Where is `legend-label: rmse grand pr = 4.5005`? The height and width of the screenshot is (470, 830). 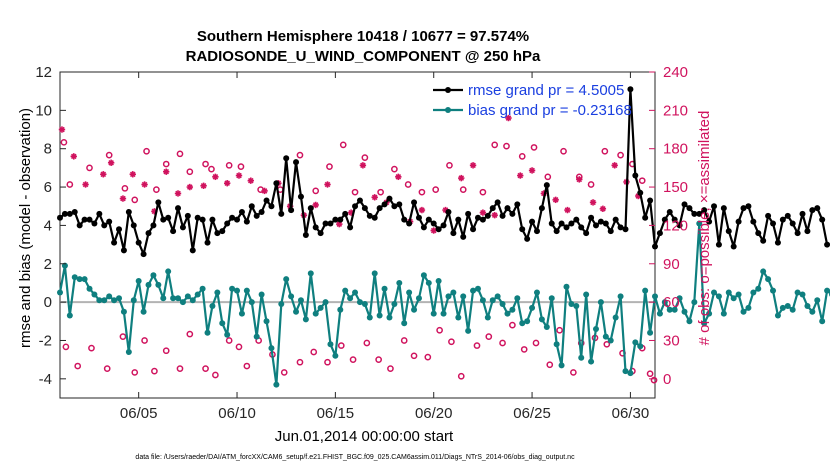 legend-label: rmse grand pr = 4.5005 is located at coordinates (546, 90).